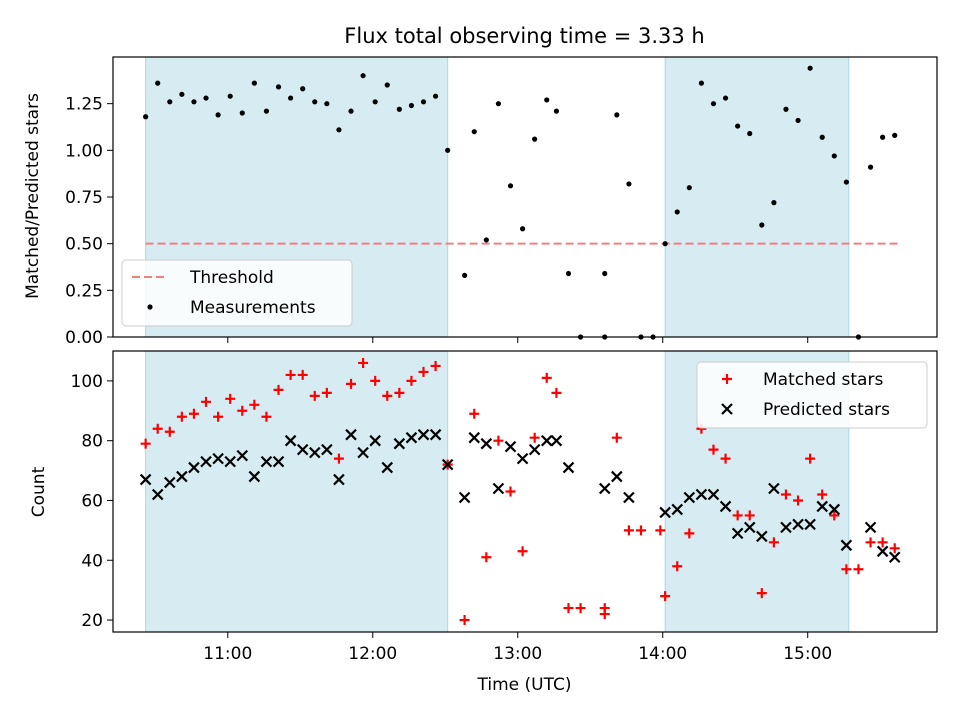 Image resolution: width=960 pixels, height=720 pixels. I want to click on legend-box, so click(237, 293).